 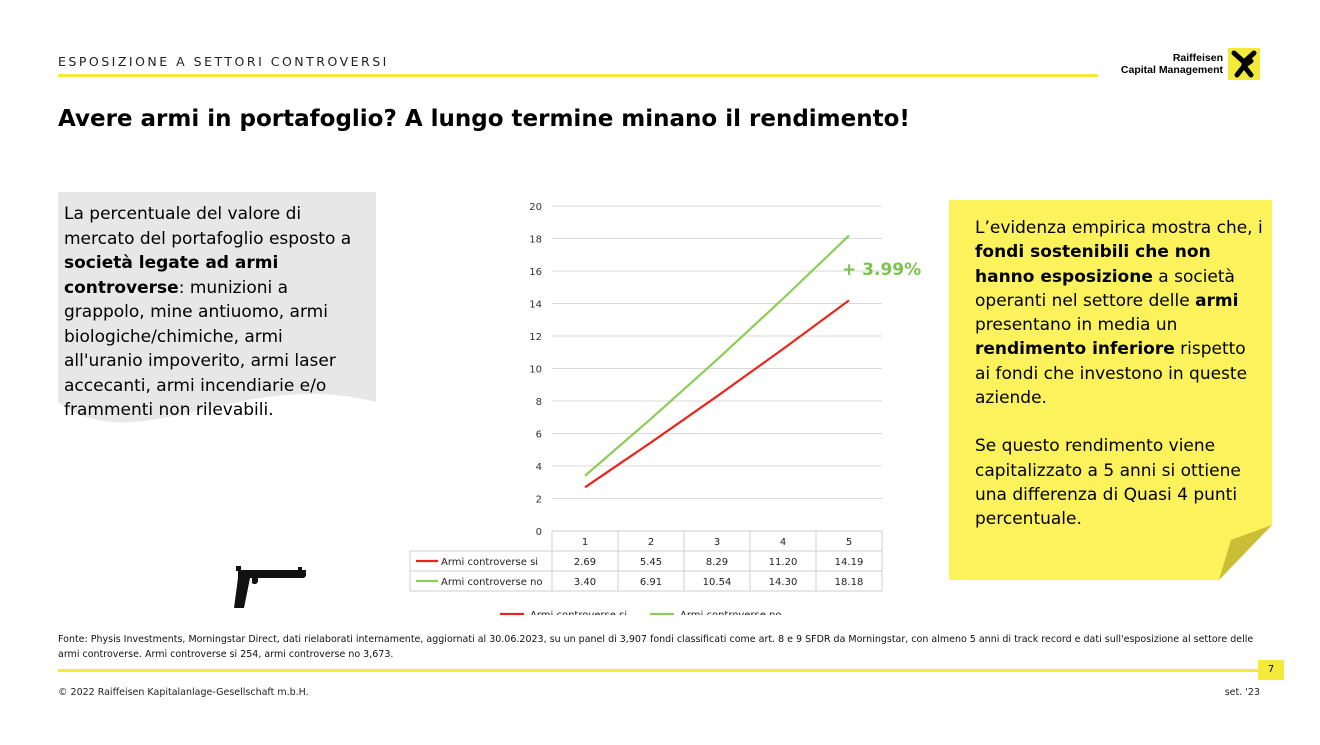 What do you see at coordinates (1076, 325) in the screenshot?
I see `note-span-3: presentano in media un` at bounding box center [1076, 325].